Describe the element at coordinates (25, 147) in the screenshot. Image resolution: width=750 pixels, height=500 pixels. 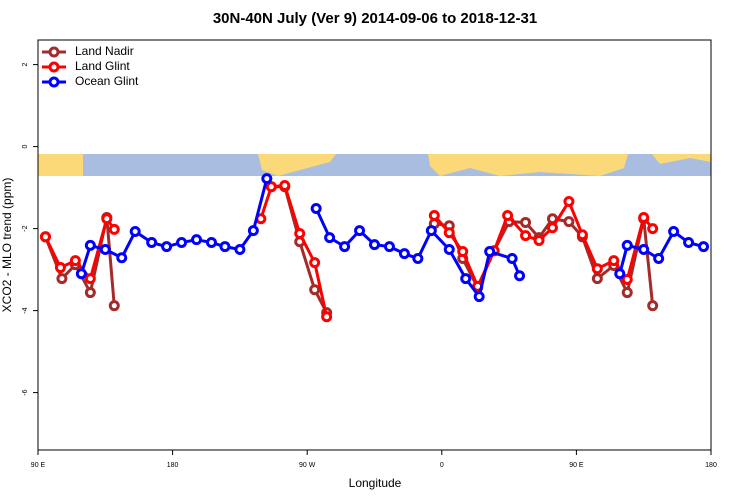
I see `y-tick-label: 0` at that location.